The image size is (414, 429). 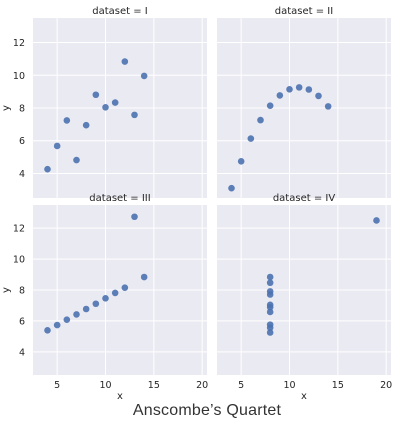 What do you see at coordinates (19, 260) in the screenshot?
I see `panel-iii-ytick-label: 10` at bounding box center [19, 260].